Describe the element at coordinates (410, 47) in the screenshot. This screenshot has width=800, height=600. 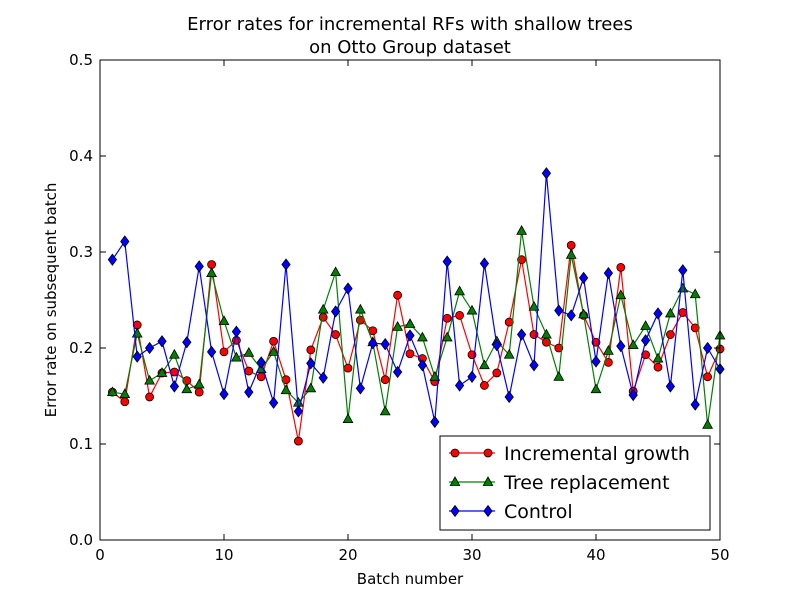
I see `chart-subtitle: on Otto Group dataset` at that location.